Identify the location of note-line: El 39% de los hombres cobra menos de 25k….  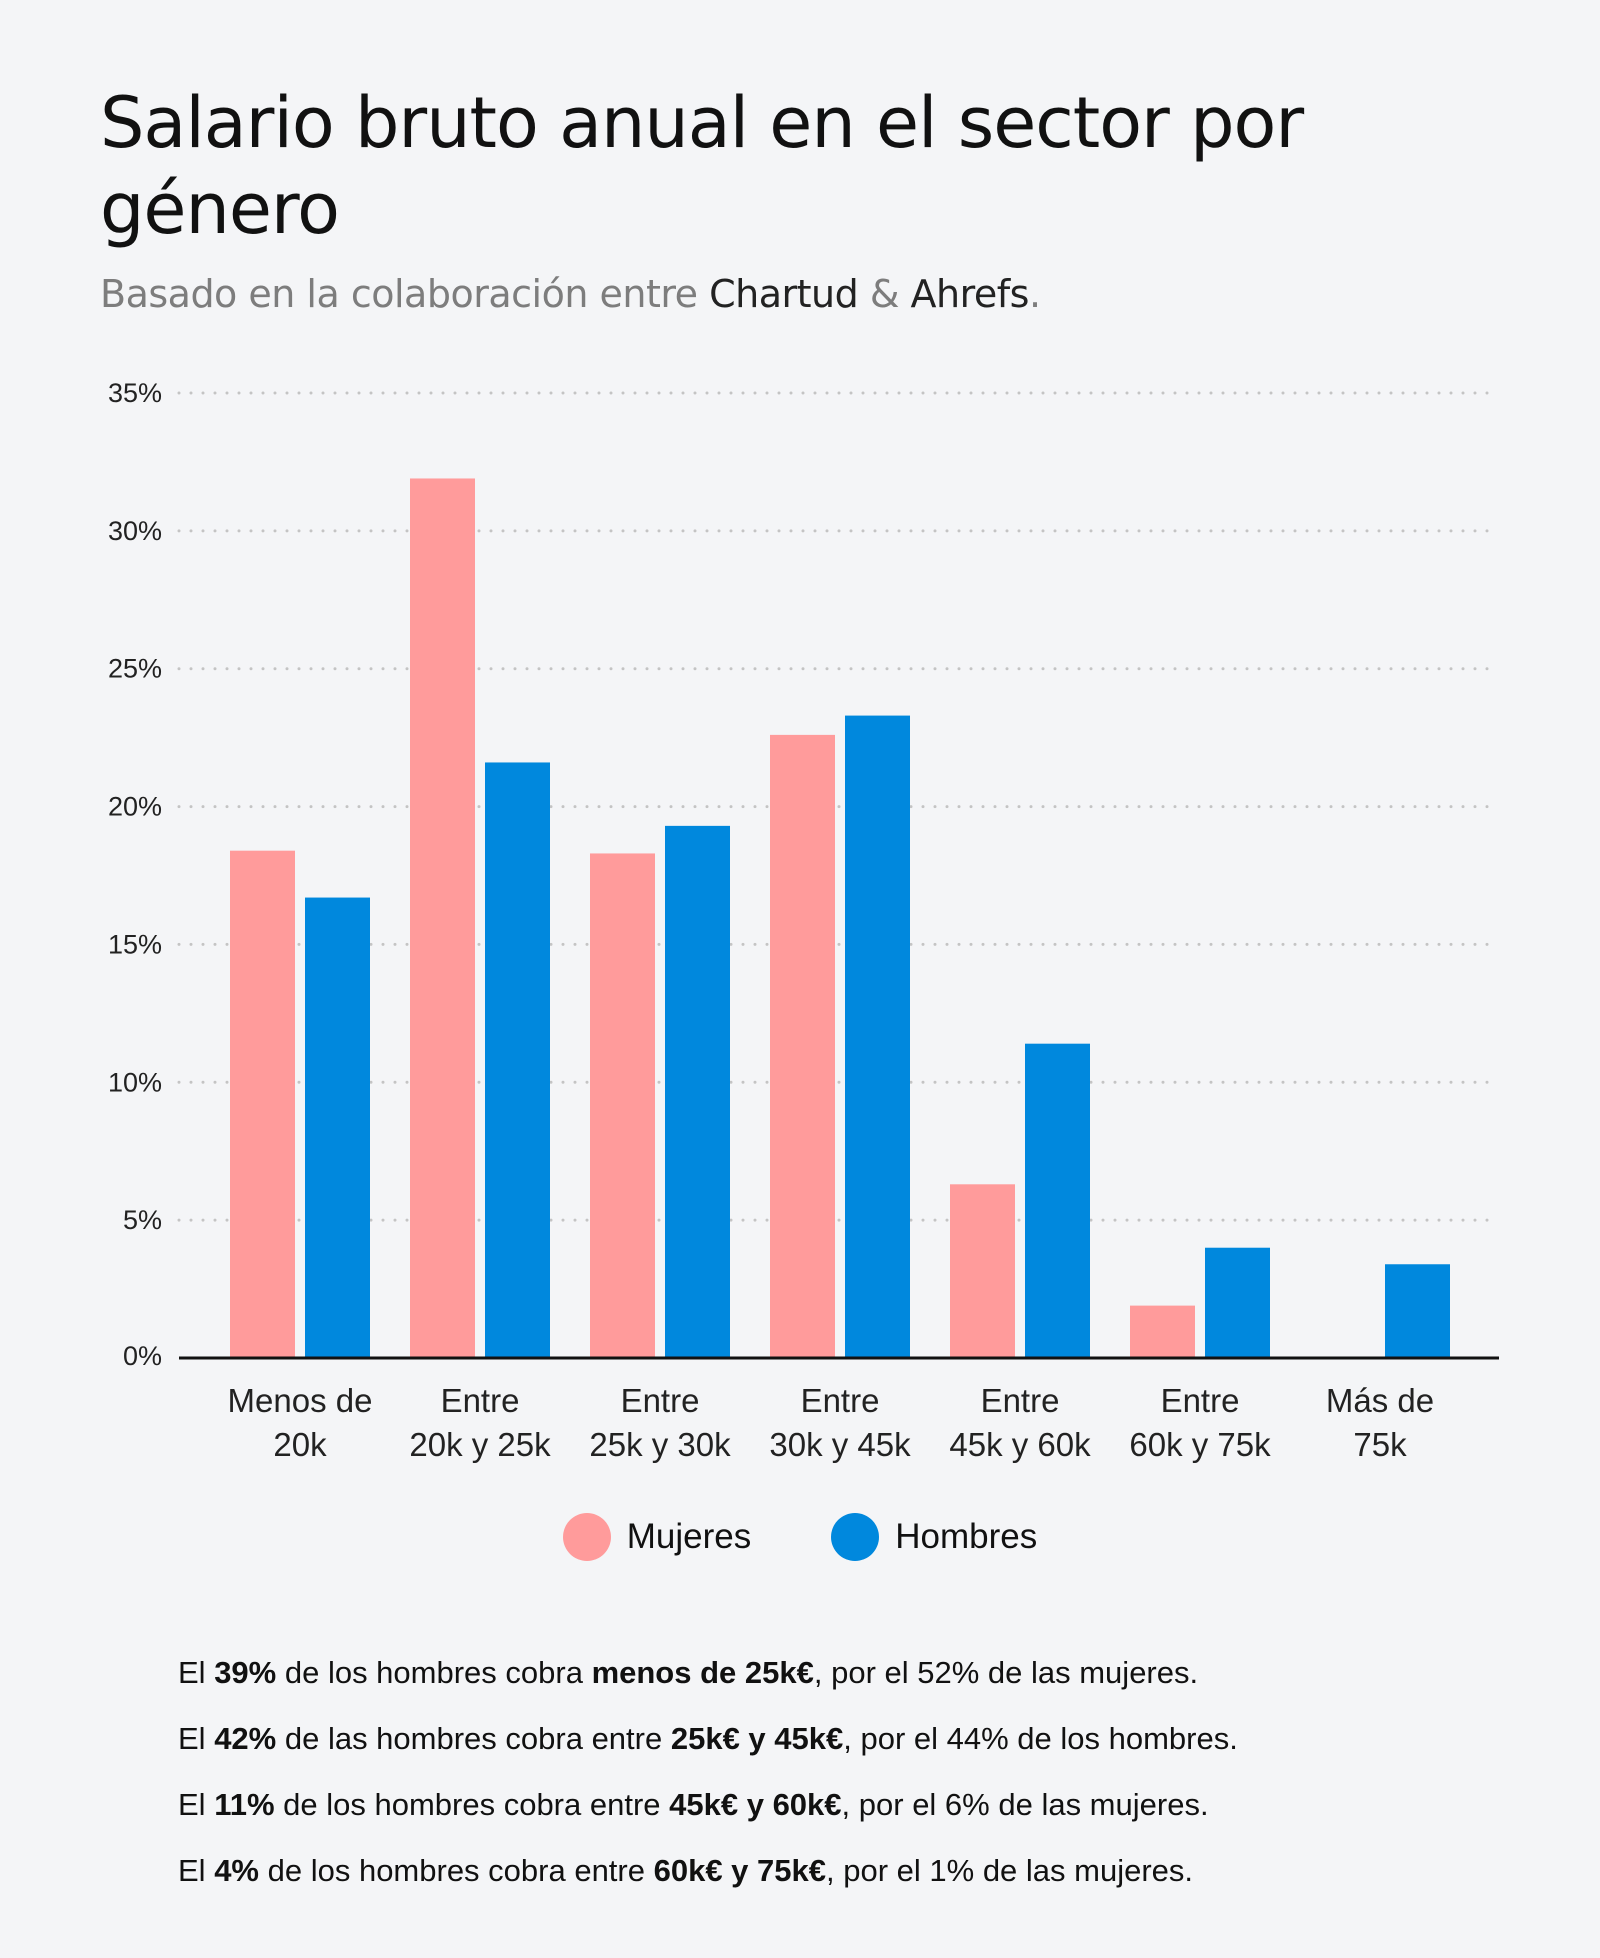
(708, 1673).